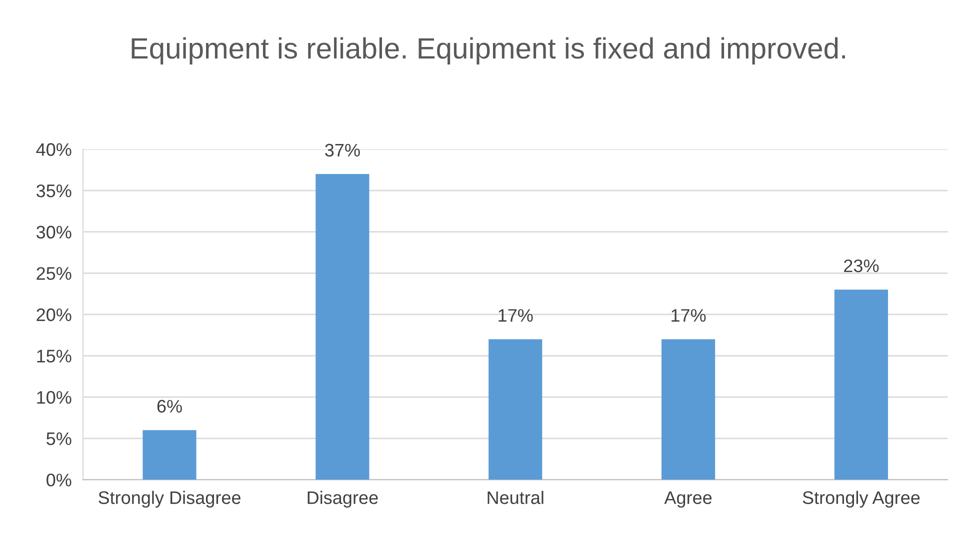  What do you see at coordinates (688, 499) in the screenshot?
I see `x-tick-label: Agree` at bounding box center [688, 499].